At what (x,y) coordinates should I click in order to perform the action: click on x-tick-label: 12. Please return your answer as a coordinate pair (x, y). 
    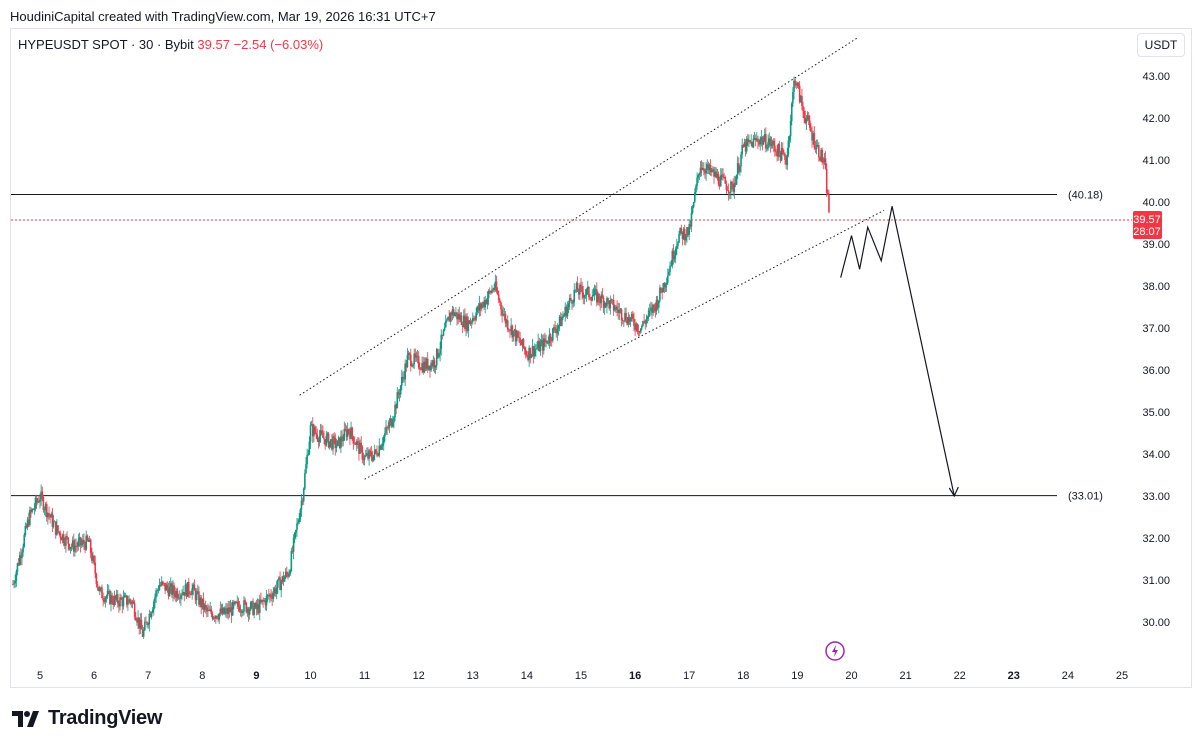
    Looking at the image, I should click on (419, 676).